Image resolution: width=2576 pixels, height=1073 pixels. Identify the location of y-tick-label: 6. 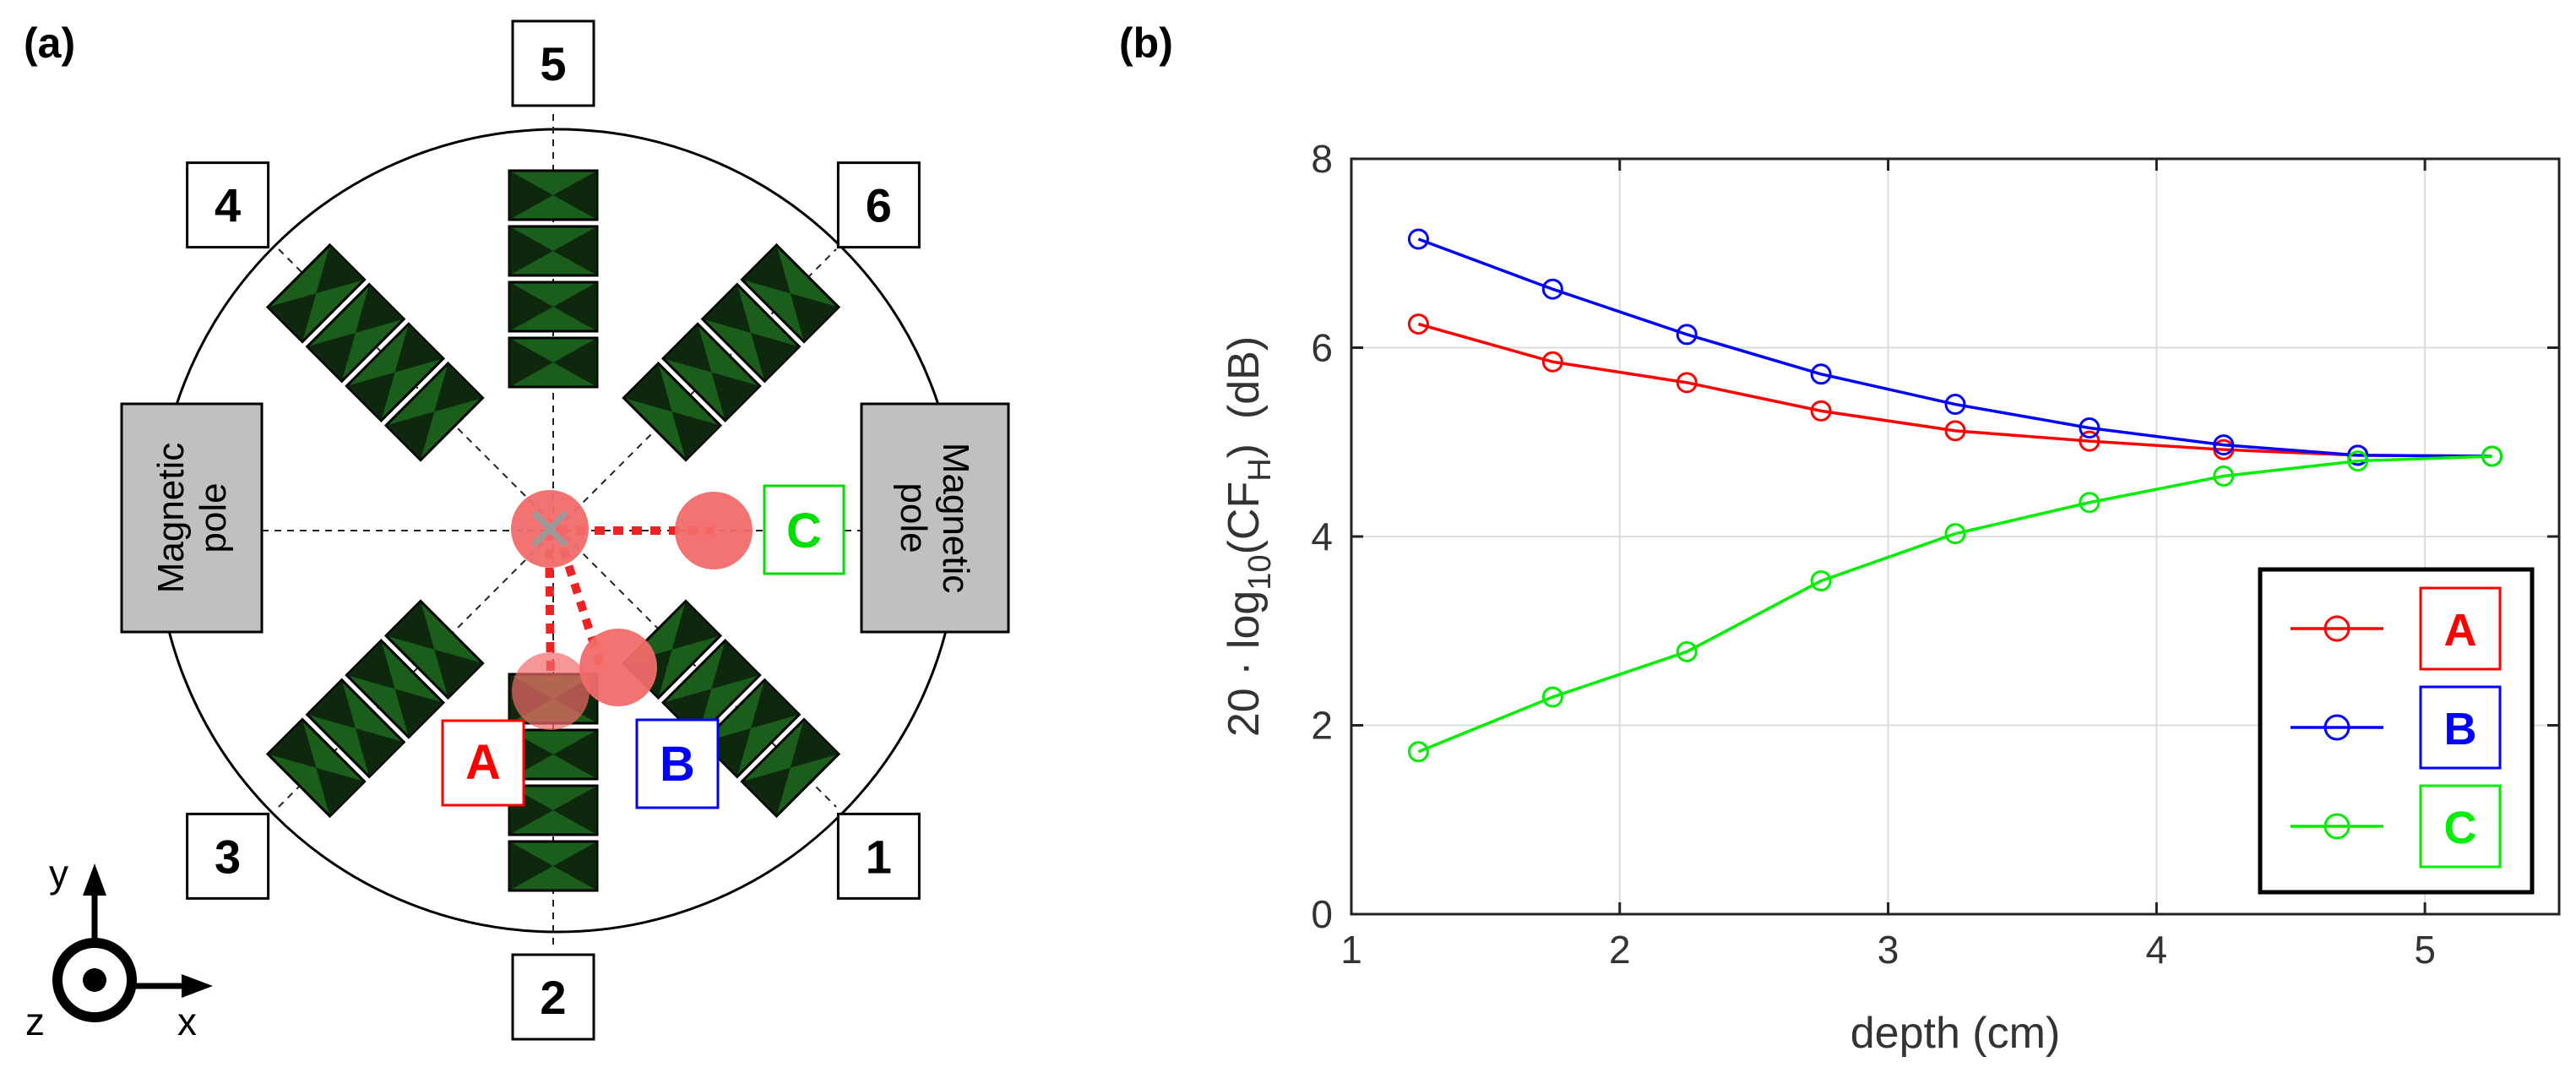
(1322, 348).